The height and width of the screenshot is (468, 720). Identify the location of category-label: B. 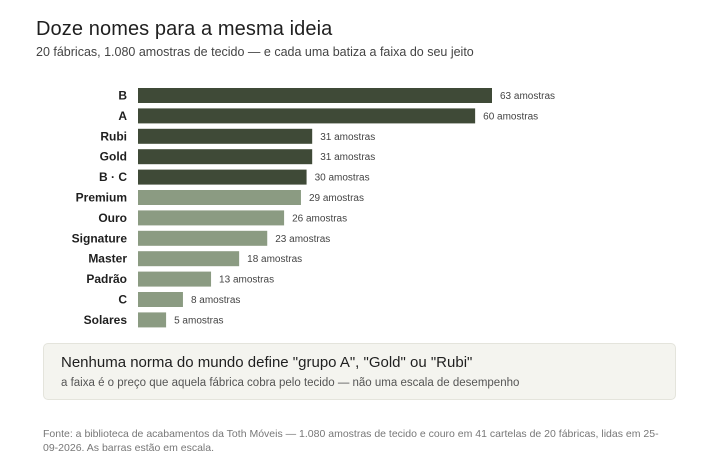
(122, 96).